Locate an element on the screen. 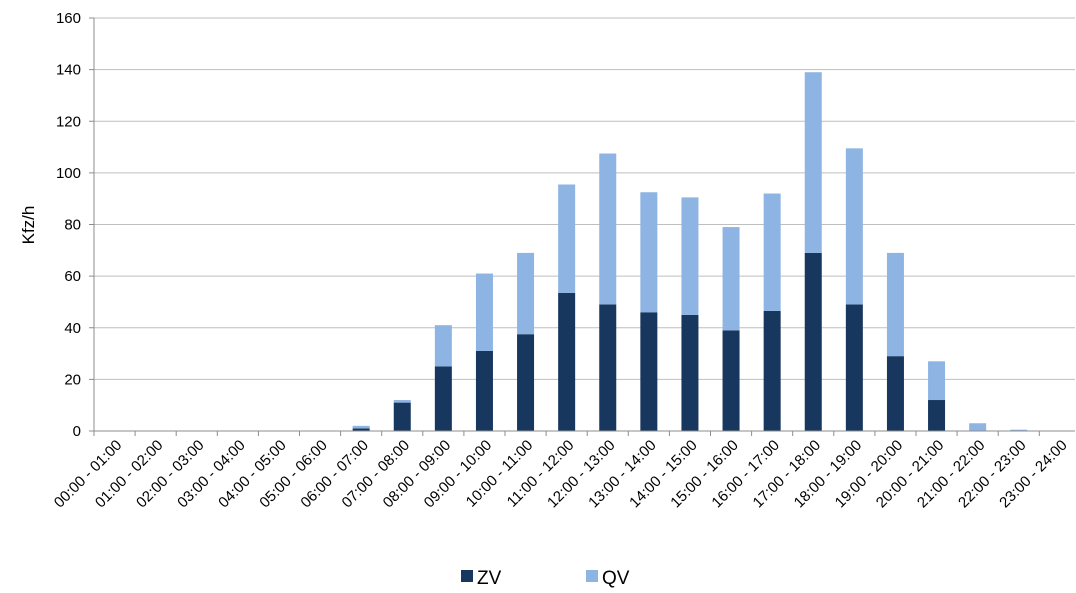 The width and height of the screenshot is (1076, 593). legend: ZV QV is located at coordinates (545, 578).